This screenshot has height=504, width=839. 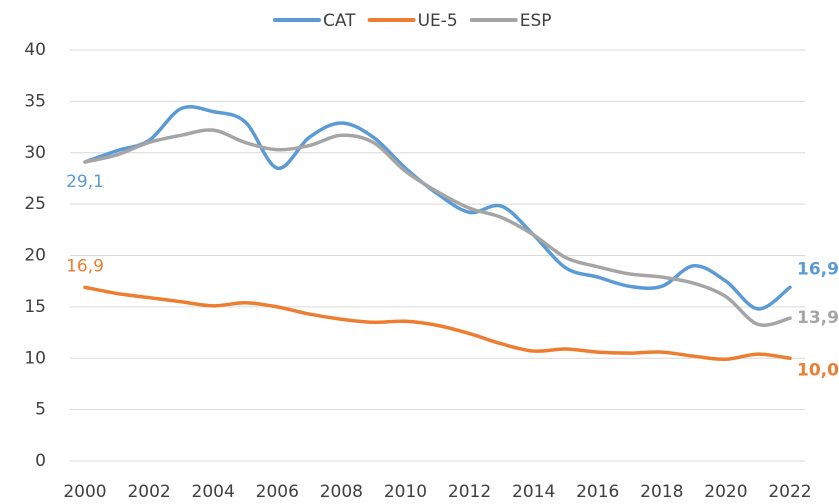 I want to click on x-tick-label: 2014, so click(x=533, y=492).